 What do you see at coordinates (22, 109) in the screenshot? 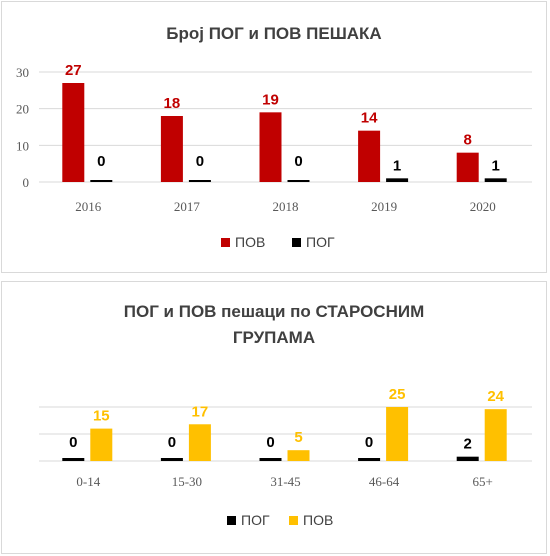
I see `y-tick-label: 20` at bounding box center [22, 109].